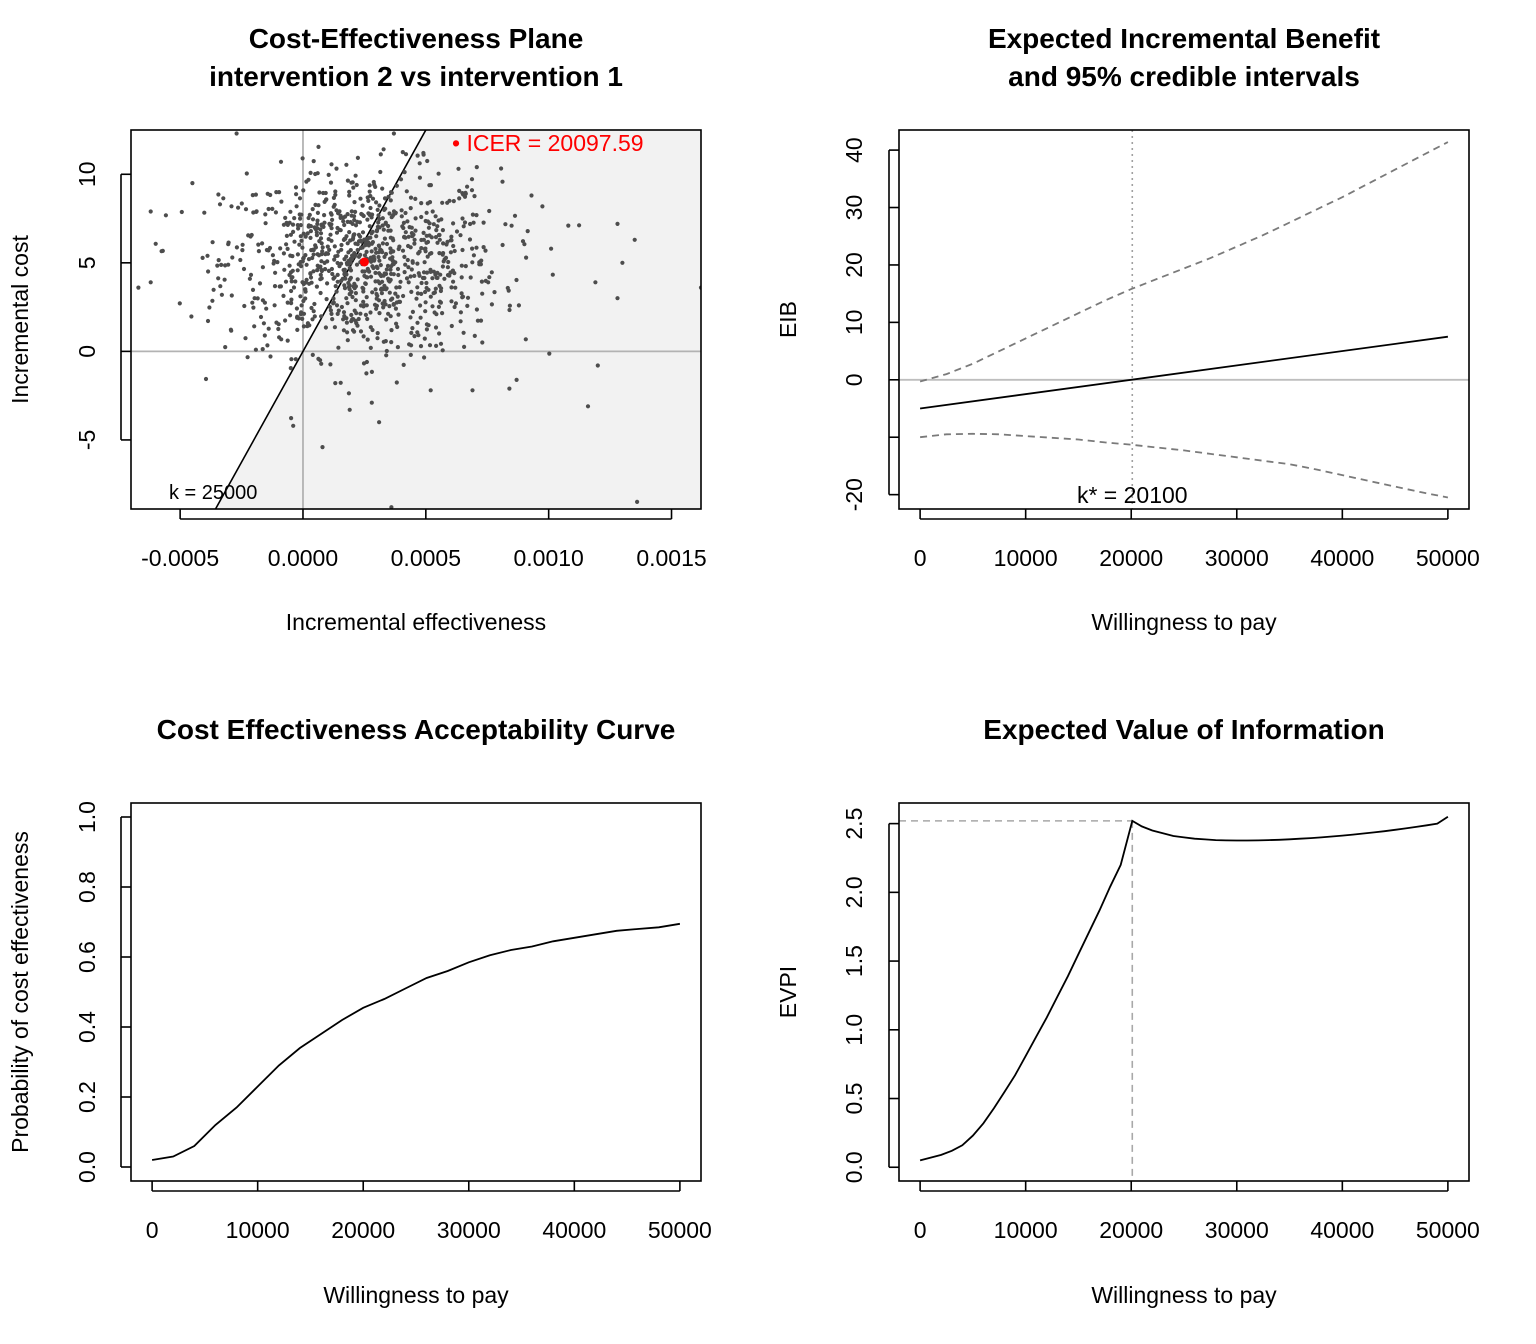  What do you see at coordinates (854, 1167) in the screenshot?
I see `y-tick-label: 0.0` at bounding box center [854, 1167].